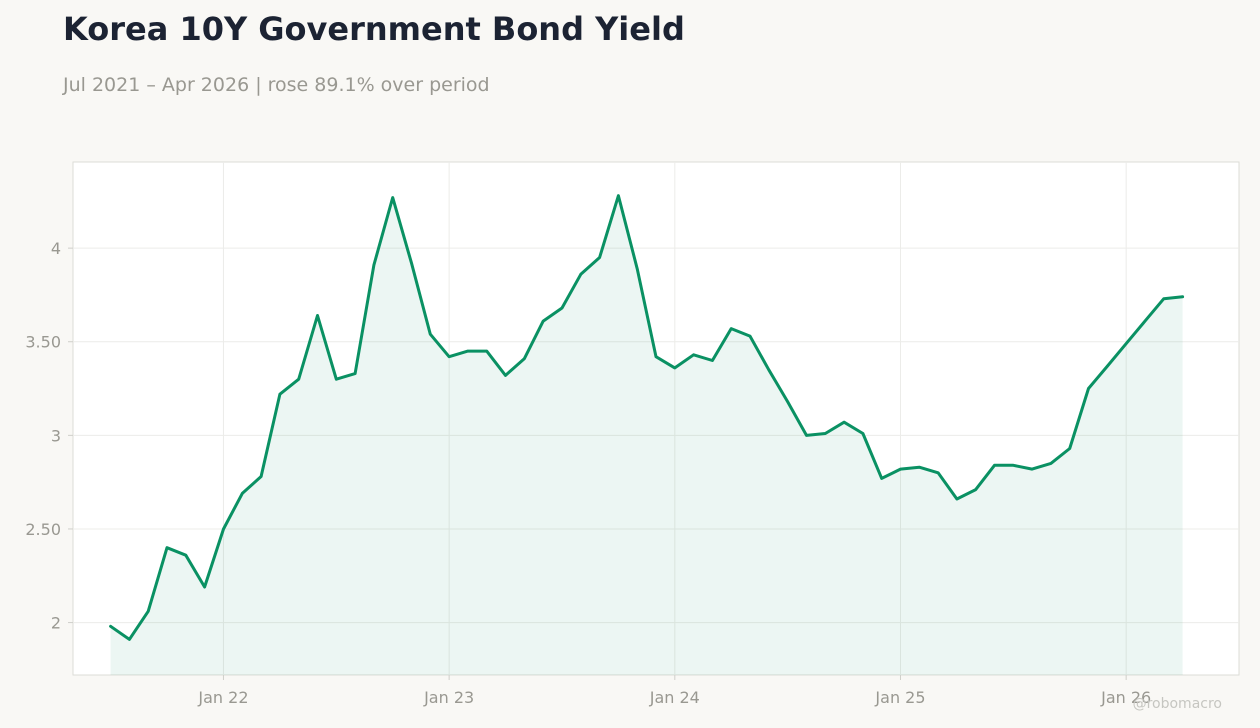 This screenshot has height=728, width=1260. I want to click on x-tick-label: Jan 22, so click(222, 697).